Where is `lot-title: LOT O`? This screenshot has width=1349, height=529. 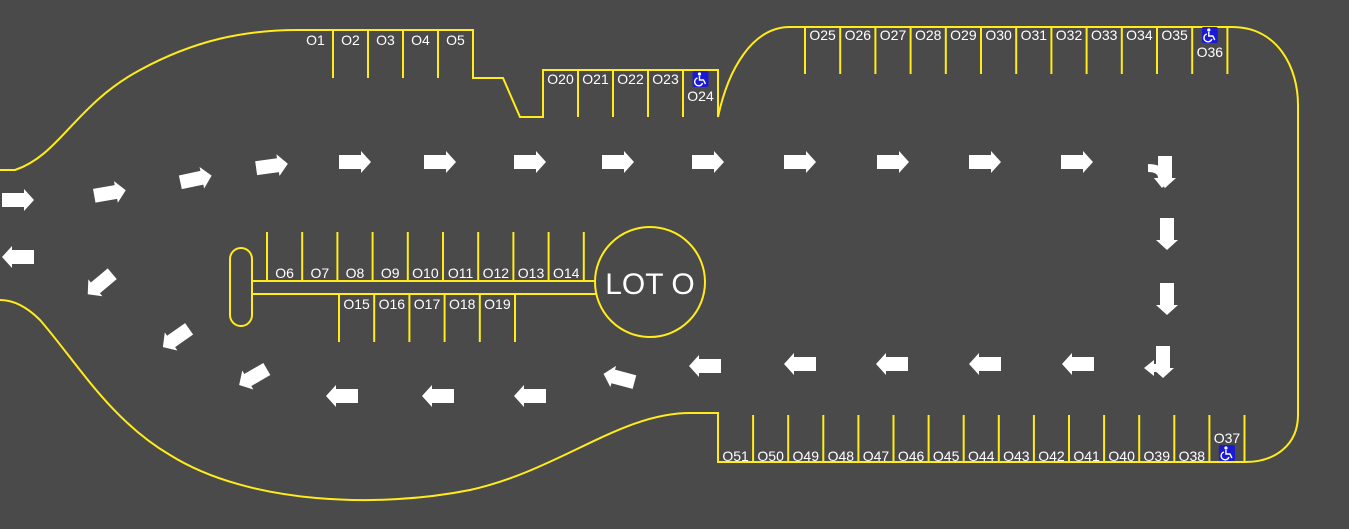 lot-title: LOT O is located at coordinates (649, 284).